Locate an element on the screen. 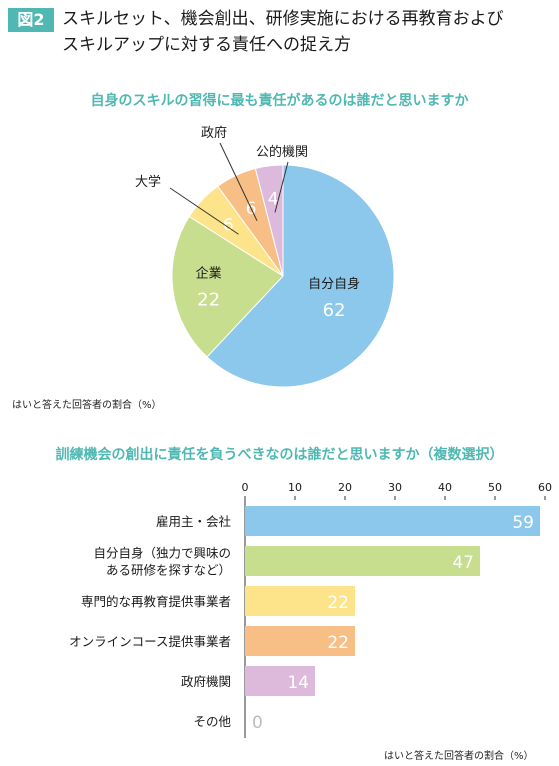  bar-x-tick-label: 50 is located at coordinates (495, 487).